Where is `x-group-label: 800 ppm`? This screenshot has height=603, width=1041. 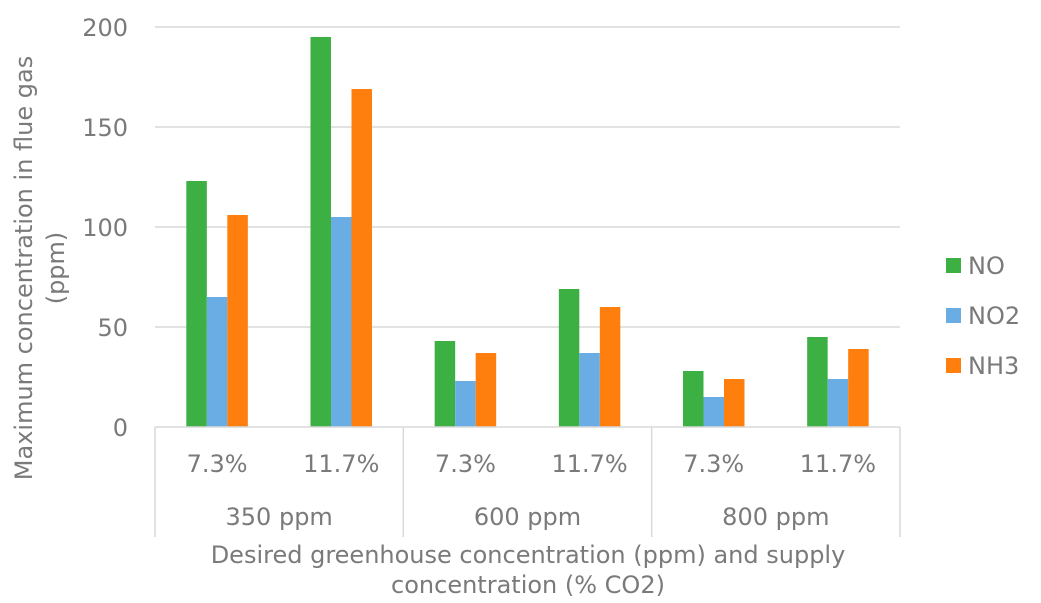 x-group-label: 800 ppm is located at coordinates (775, 517).